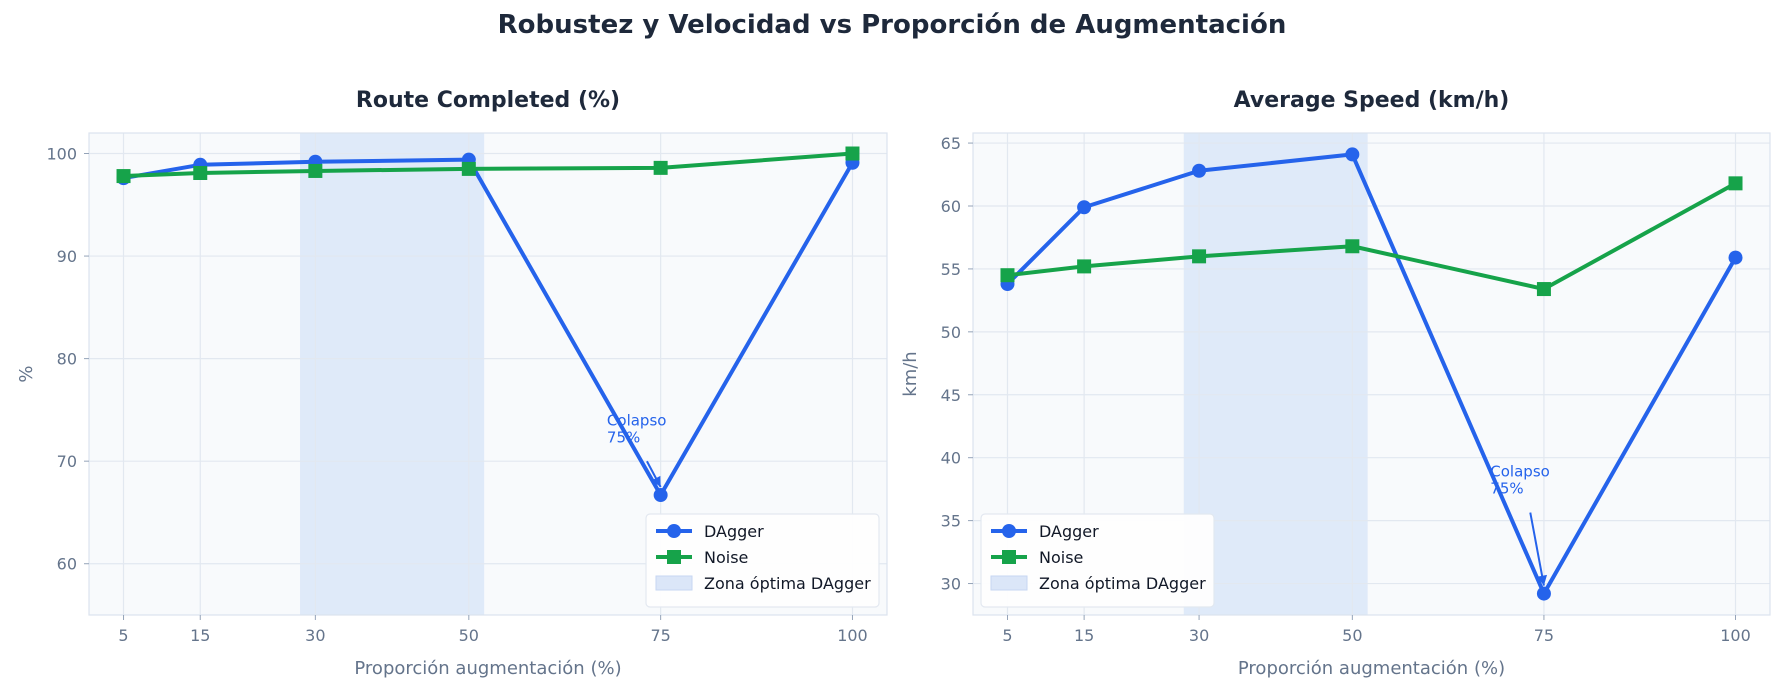  What do you see at coordinates (951, 395) in the screenshot?
I see `y-tick-label: 45` at bounding box center [951, 395].